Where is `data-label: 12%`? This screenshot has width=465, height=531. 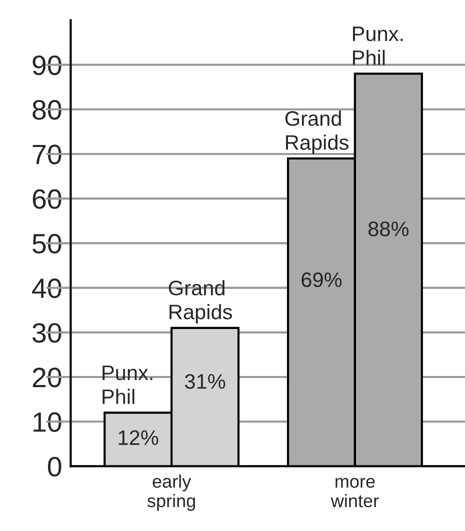
data-label: 12% is located at coordinates (138, 437).